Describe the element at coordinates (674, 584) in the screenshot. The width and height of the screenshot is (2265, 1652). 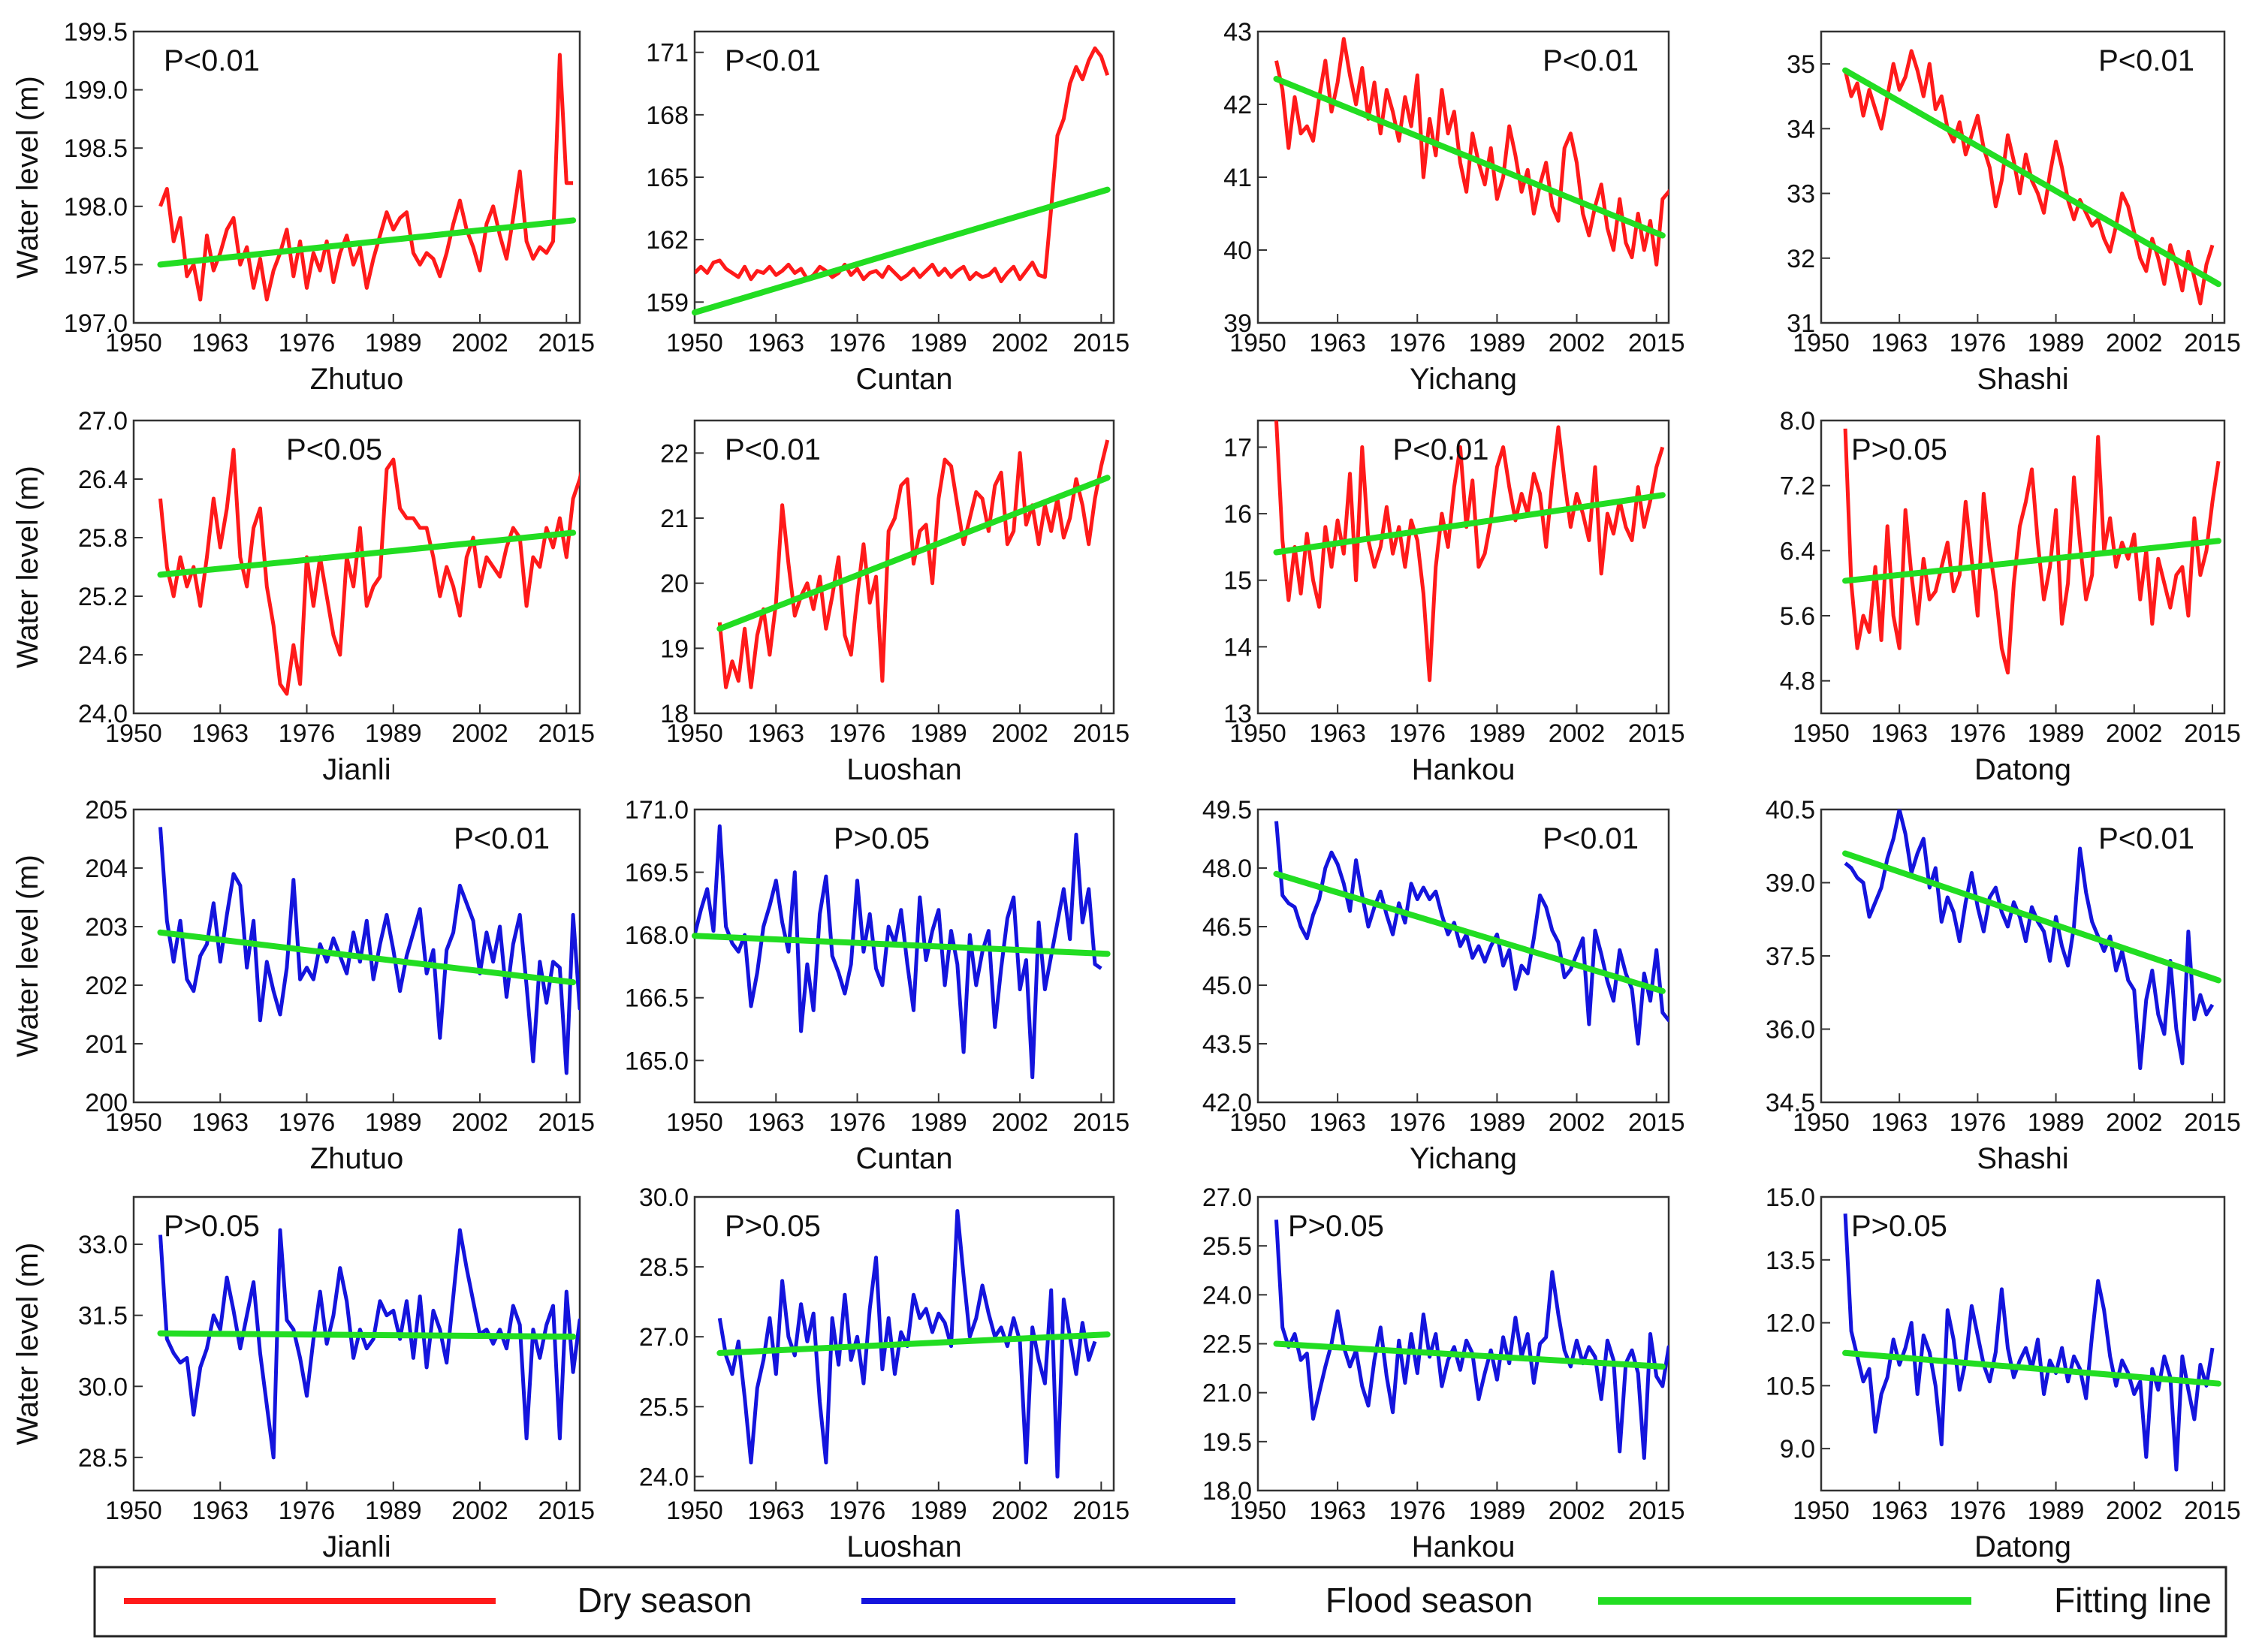
I see `y-tick-label: 20` at that location.